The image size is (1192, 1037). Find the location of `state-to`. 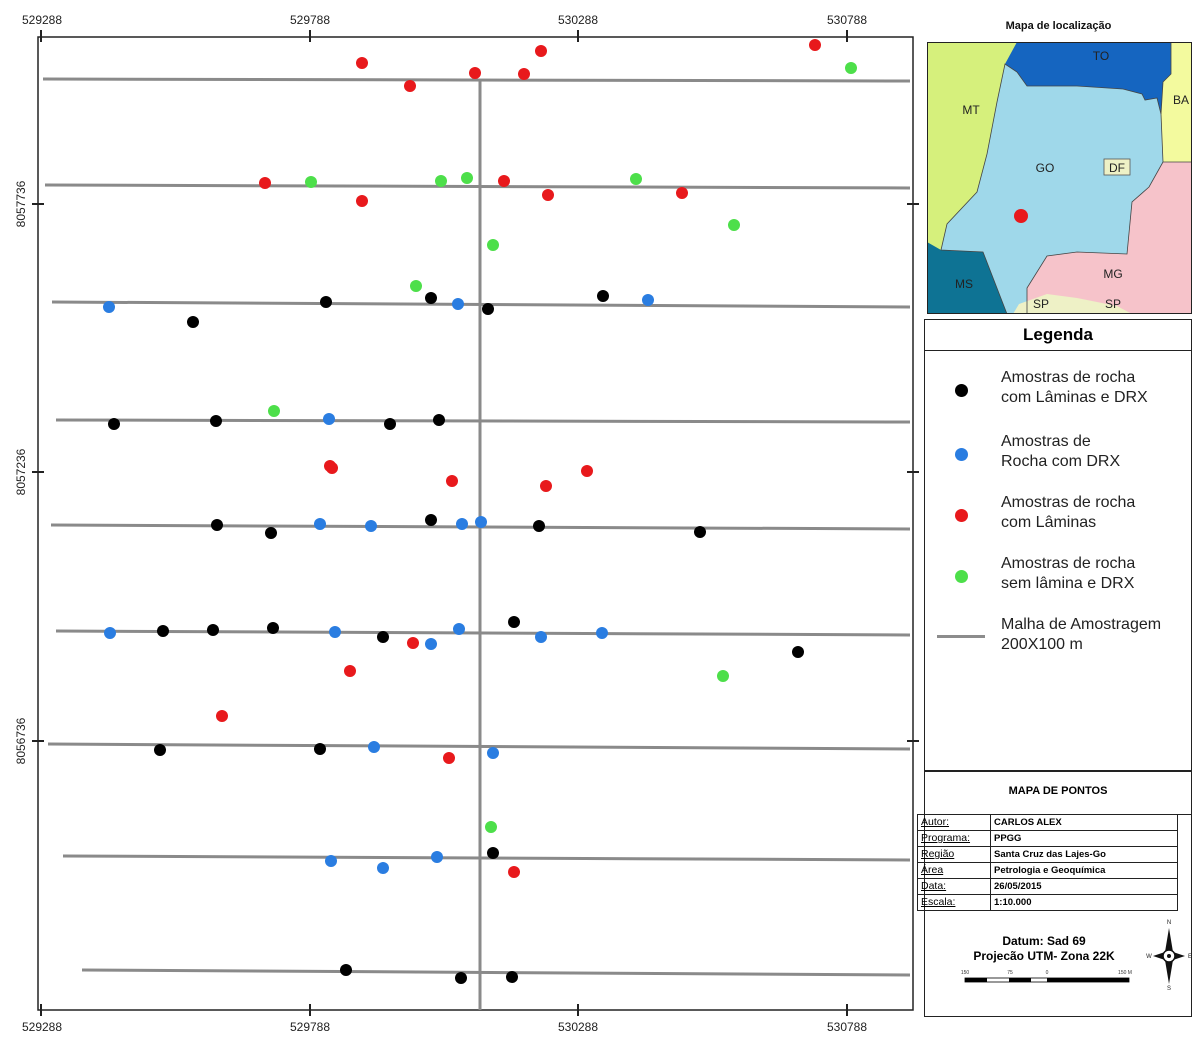

state-to is located at coordinates (1088, 78).